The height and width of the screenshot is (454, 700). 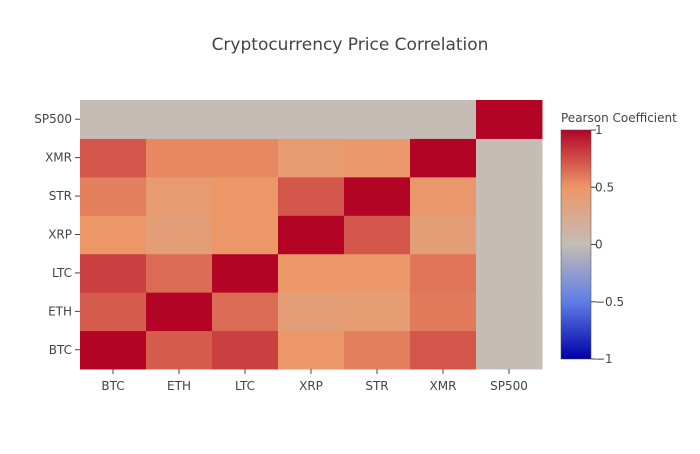 I want to click on heatmap-cell-ltc-ltc, so click(x=245, y=273).